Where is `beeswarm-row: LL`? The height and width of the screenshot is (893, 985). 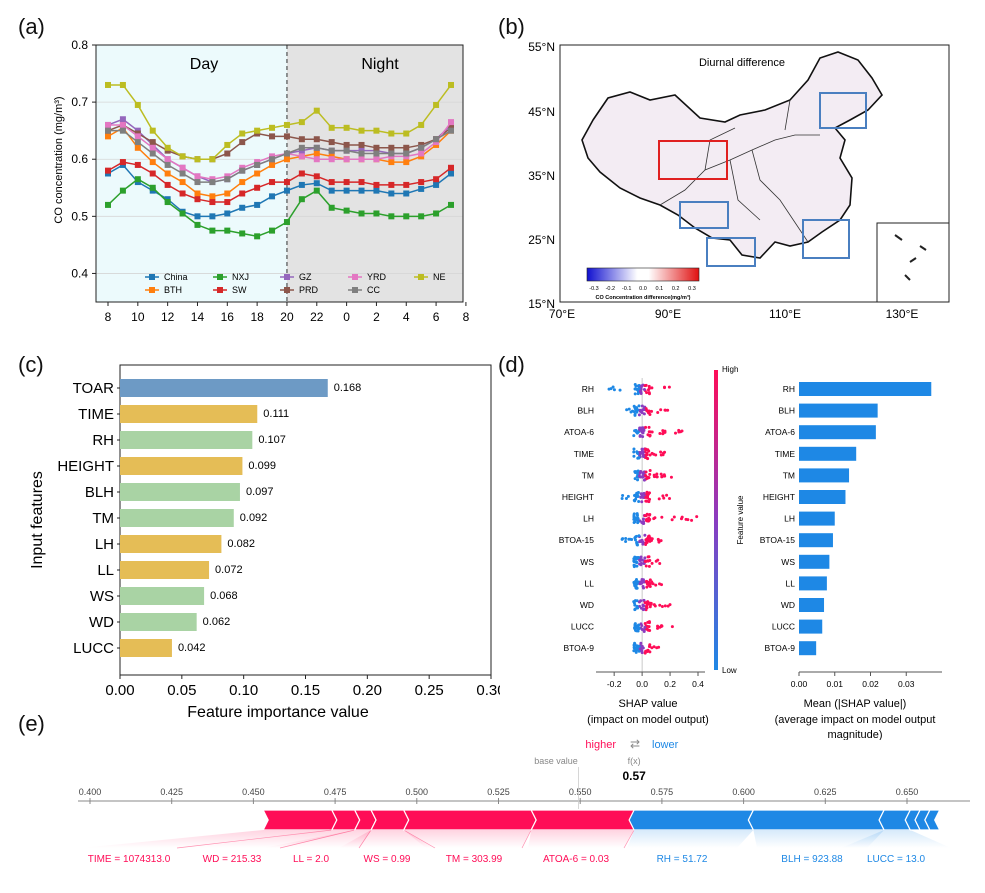 beeswarm-row: LL is located at coordinates (624, 584).